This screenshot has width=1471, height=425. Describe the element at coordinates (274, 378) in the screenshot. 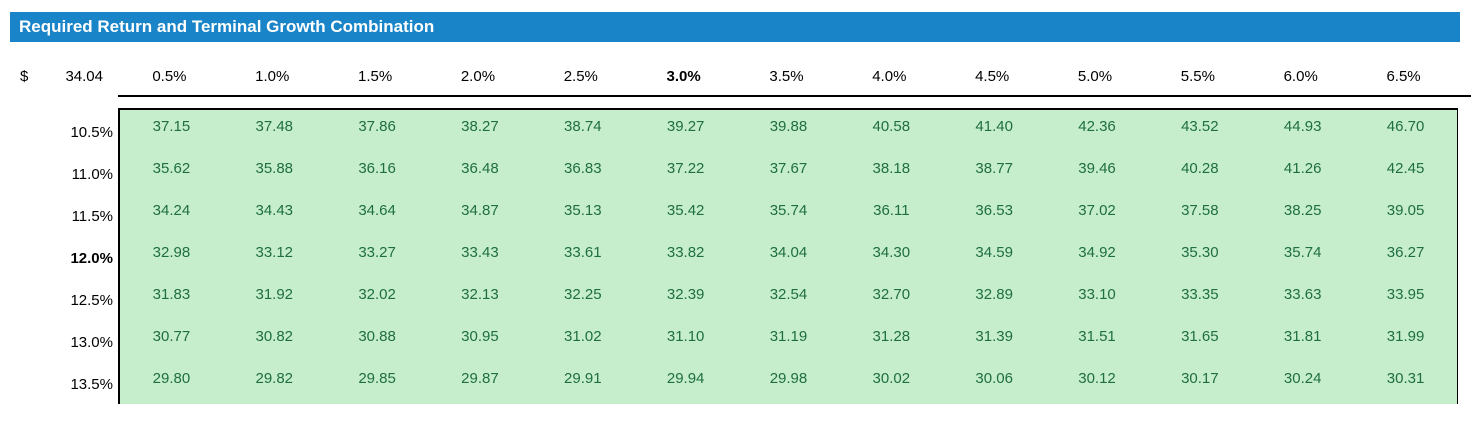

I see `value-cell: 29.82` at that location.